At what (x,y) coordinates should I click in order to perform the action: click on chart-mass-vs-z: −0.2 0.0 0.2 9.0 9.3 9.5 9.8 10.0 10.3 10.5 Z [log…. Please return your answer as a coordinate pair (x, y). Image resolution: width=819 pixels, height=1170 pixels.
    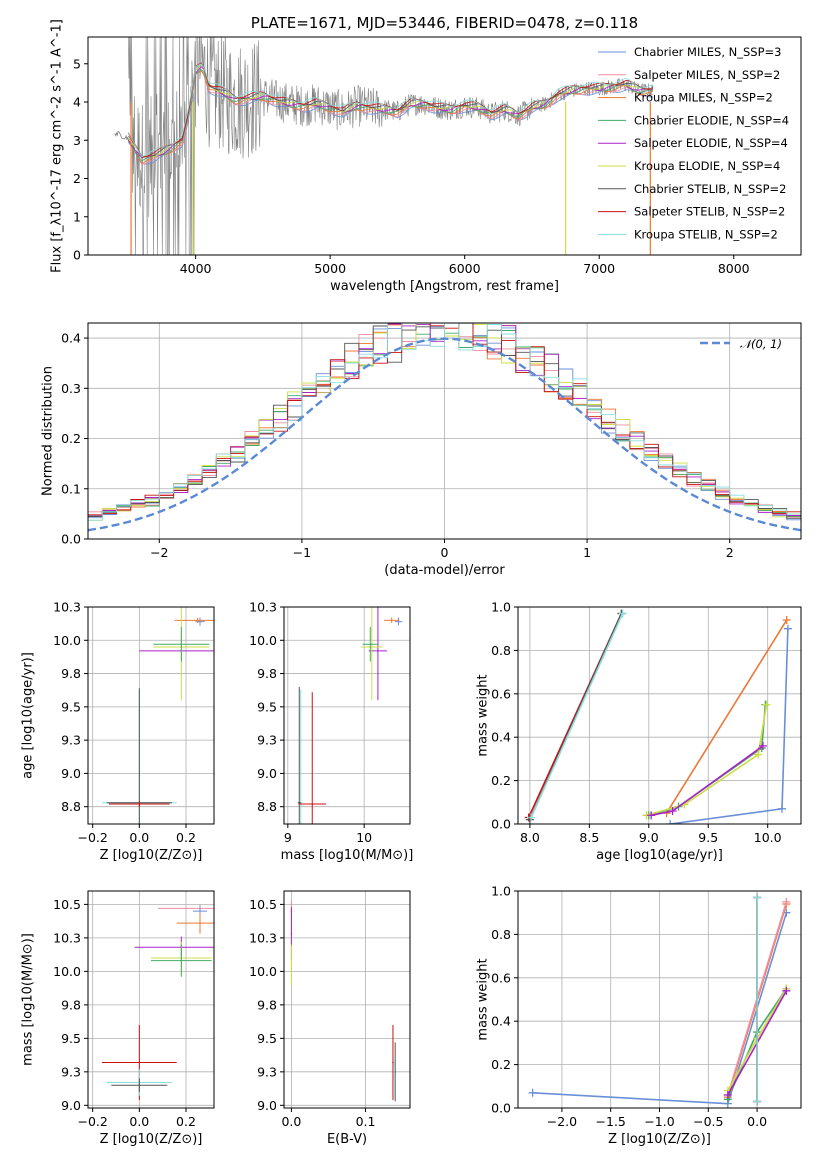
    Looking at the image, I should click on (118, 1018).